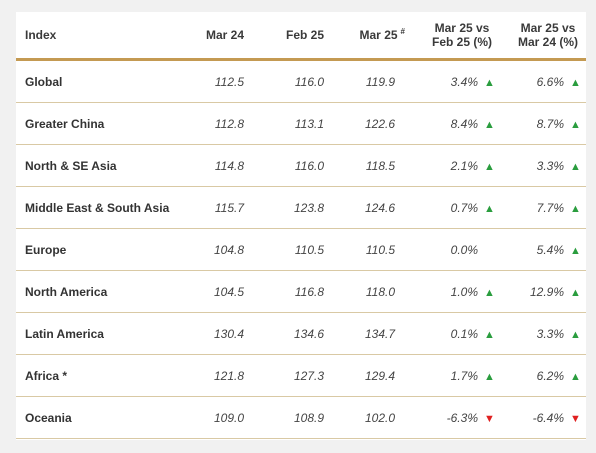  Describe the element at coordinates (217, 375) in the screenshot. I see `value-mar24: 121.8` at that location.